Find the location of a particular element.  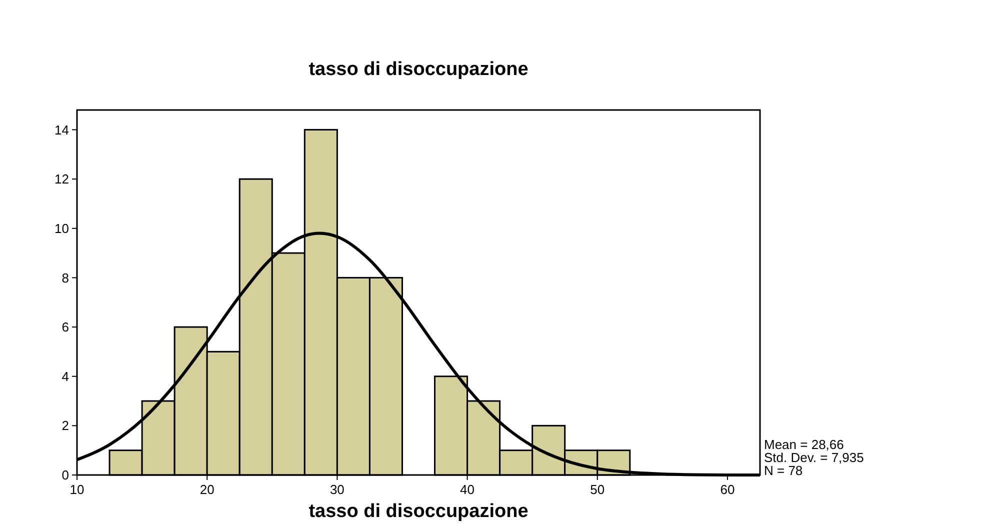

y-tick-label: 14 is located at coordinates (61, 130).